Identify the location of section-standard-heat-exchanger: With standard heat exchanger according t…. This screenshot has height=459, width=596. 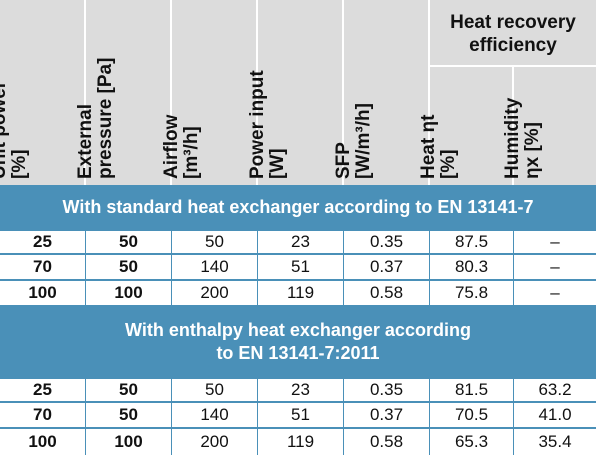
(298, 207).